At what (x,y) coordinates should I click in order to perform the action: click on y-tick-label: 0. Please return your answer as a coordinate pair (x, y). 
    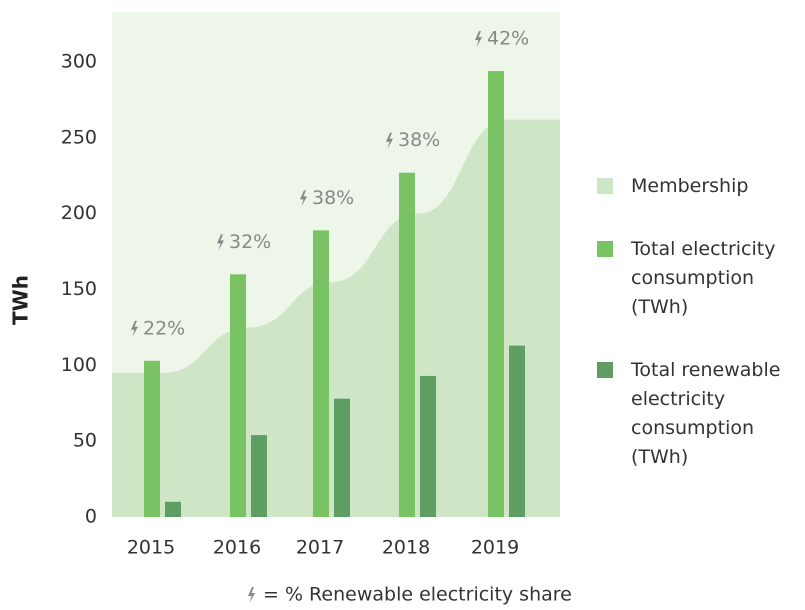
    Looking at the image, I should click on (91, 517).